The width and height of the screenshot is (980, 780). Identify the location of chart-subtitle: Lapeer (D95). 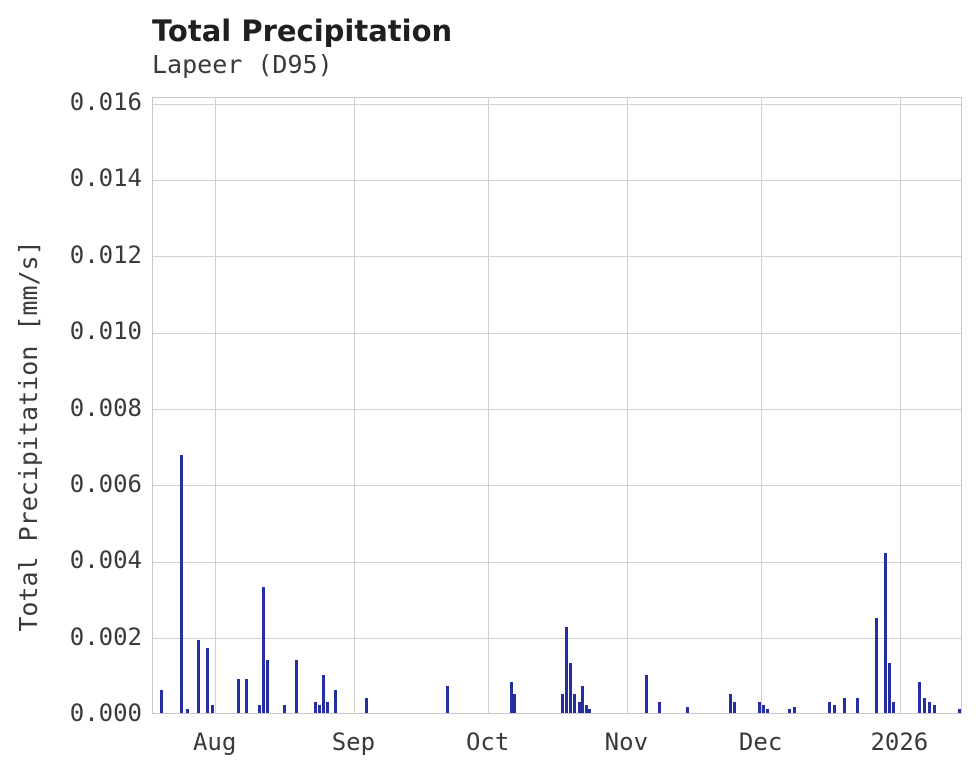
(242, 64).